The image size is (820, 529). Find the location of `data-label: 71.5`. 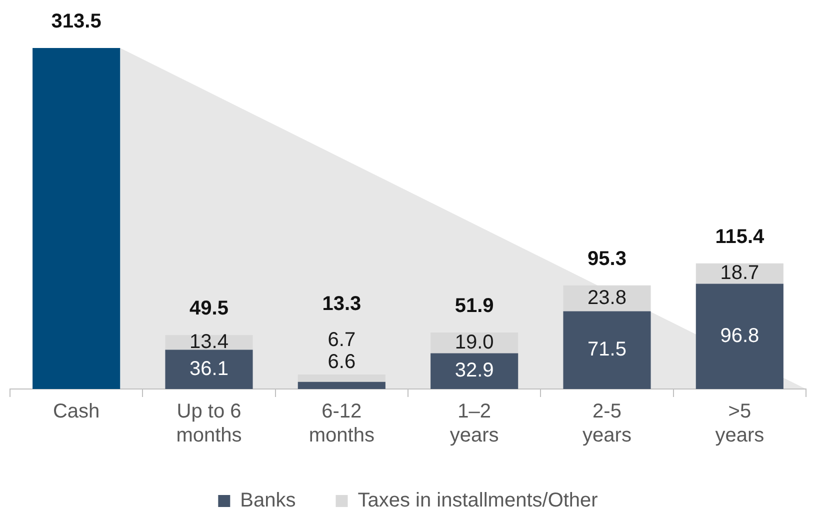

data-label: 71.5 is located at coordinates (607, 349).